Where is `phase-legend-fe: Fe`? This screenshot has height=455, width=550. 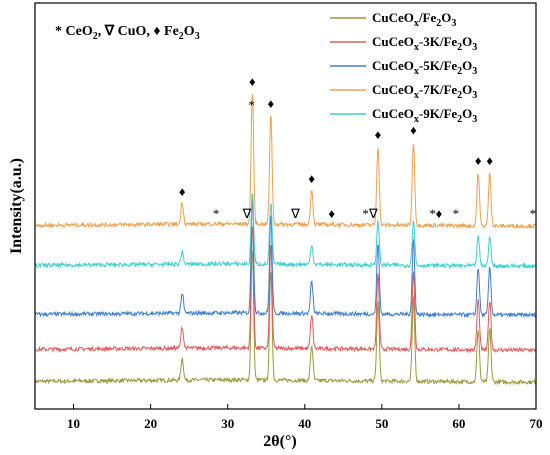
phase-legend-fe: Fe is located at coordinates (170, 31).